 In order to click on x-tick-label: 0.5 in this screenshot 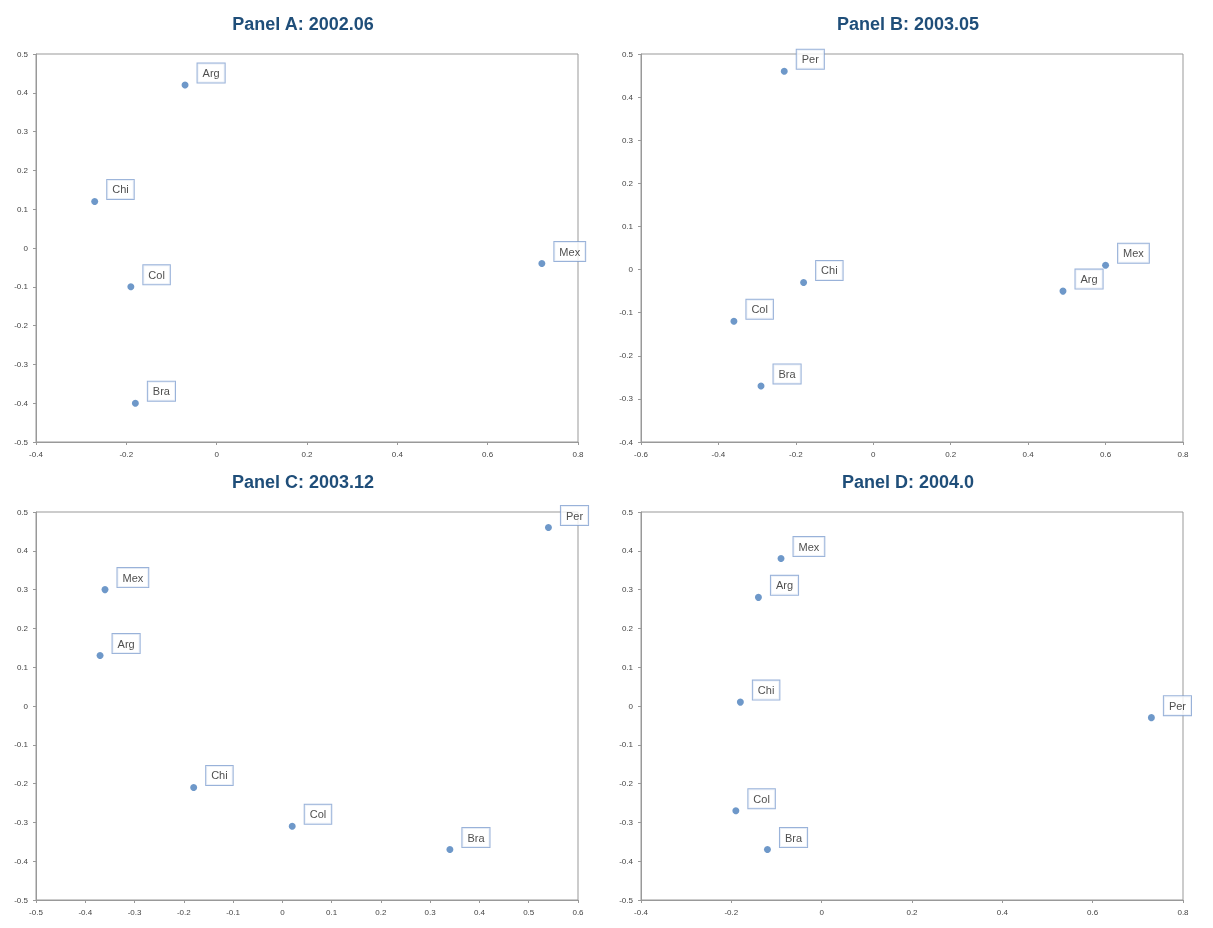, I will do `click(529, 912)`.